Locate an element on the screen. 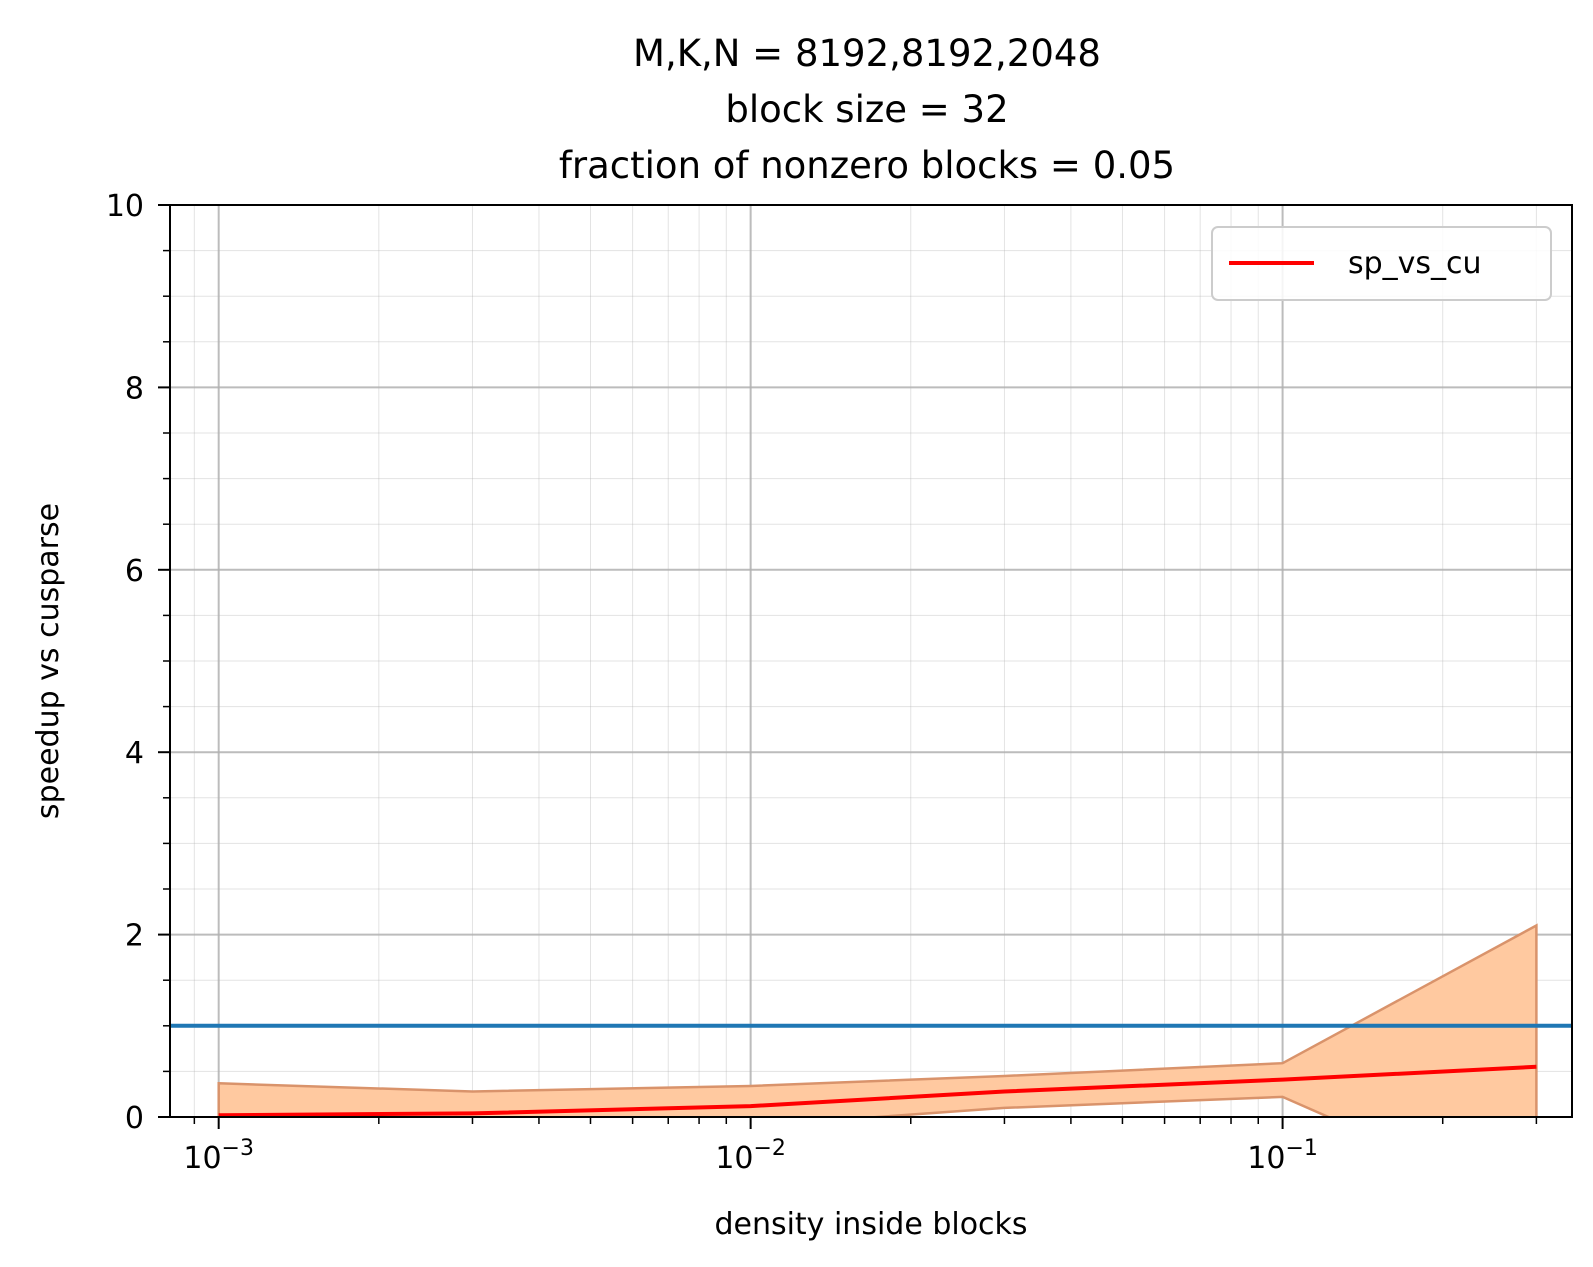 The height and width of the screenshot is (1267, 1593). legend: sp_vs_cu is located at coordinates (1381, 263).